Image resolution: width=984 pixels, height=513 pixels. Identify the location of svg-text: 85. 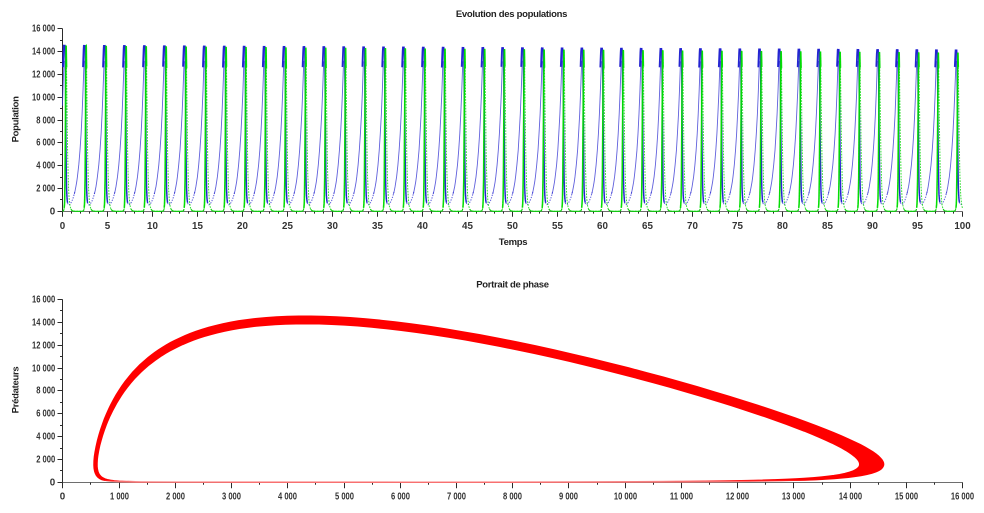
(827, 226).